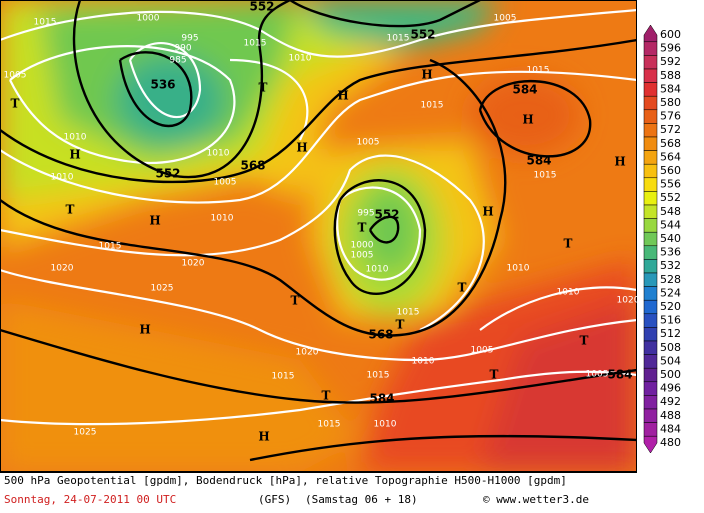 Image resolution: width=704 pixels, height=513 pixels. Describe the element at coordinates (670, 360) in the screenshot. I see `color-scale-label: 504` at that location.